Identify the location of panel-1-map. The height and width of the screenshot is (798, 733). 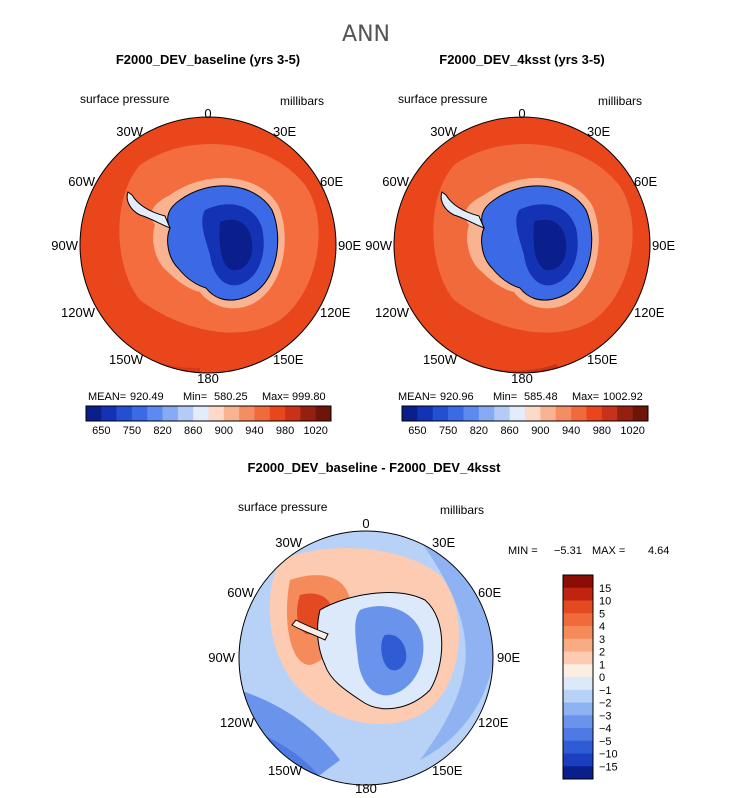
(208, 245).